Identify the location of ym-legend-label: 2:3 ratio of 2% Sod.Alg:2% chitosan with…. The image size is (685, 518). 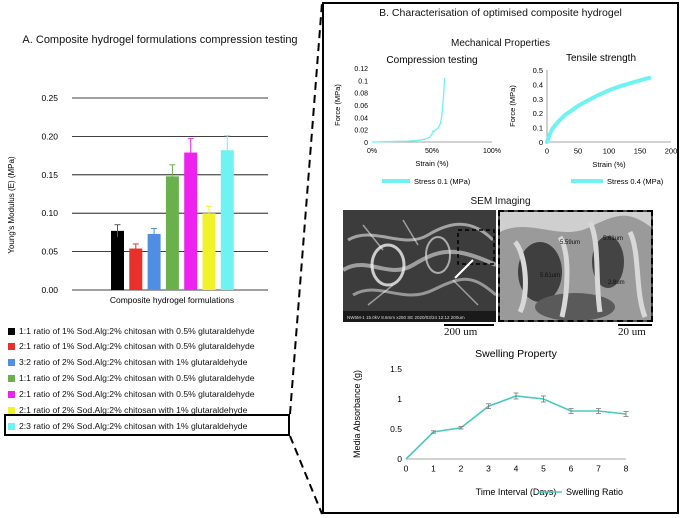
(133, 426).